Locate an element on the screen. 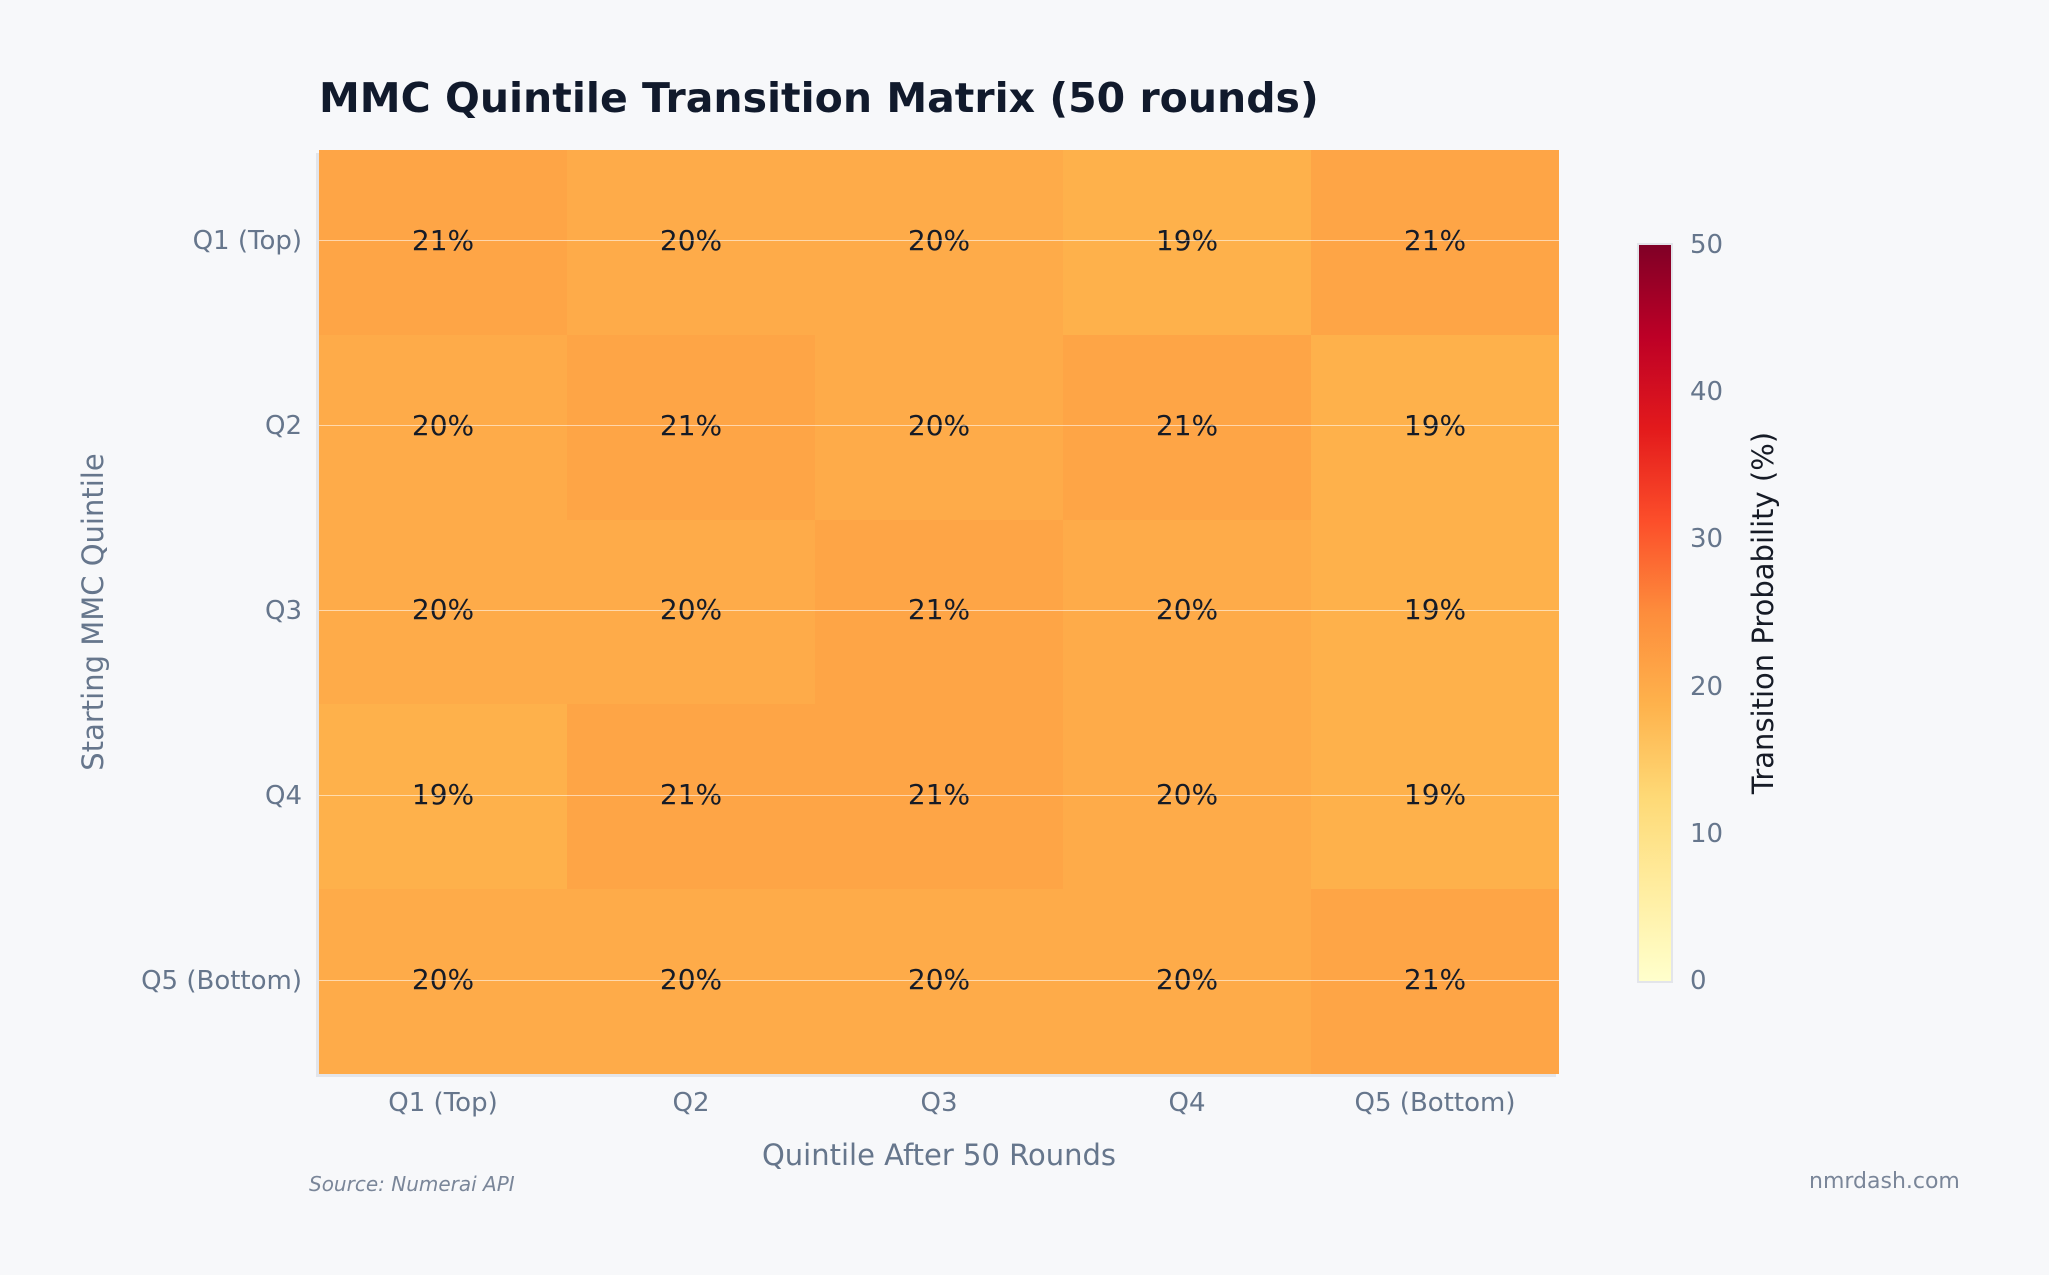 Image resolution: width=2049 pixels, height=1275 pixels. colorbar-tick-label: 40 is located at coordinates (1707, 392).